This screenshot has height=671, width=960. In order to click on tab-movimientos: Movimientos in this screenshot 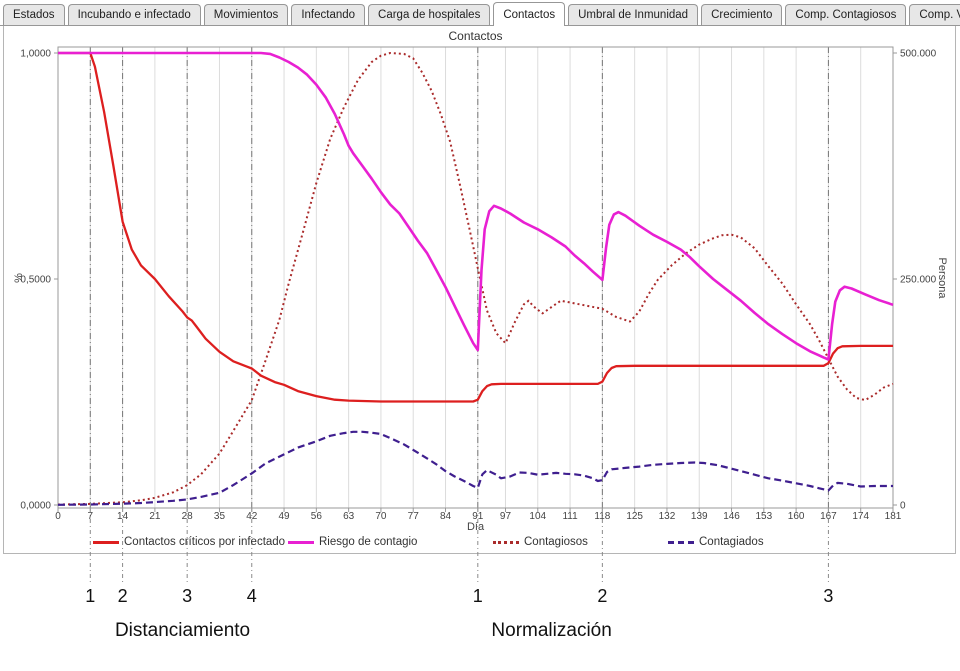, I will do `click(246, 14)`.